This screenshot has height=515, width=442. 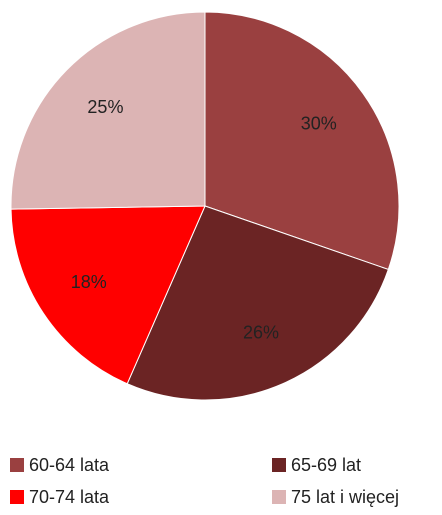 I want to click on data-label: 25%, so click(x=105, y=107).